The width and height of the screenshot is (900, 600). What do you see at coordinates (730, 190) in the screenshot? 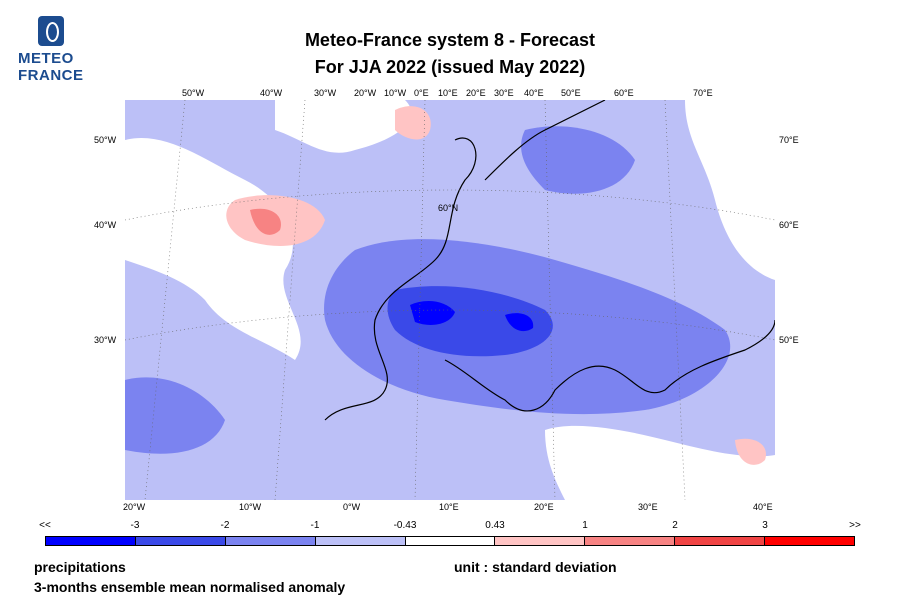
I see `neutral-area-east` at bounding box center [730, 190].